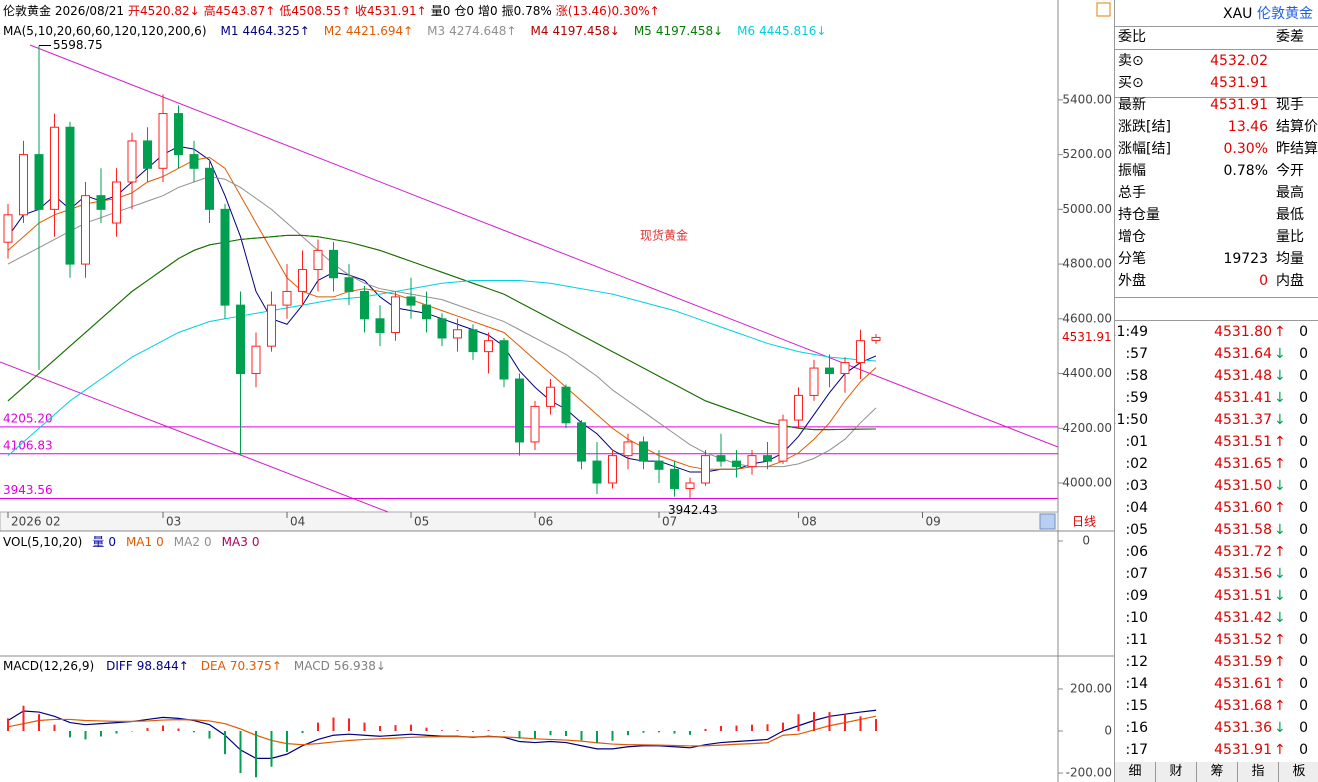 This screenshot has width=1318, height=782. I want to click on corner-button, so click(1103, 9).